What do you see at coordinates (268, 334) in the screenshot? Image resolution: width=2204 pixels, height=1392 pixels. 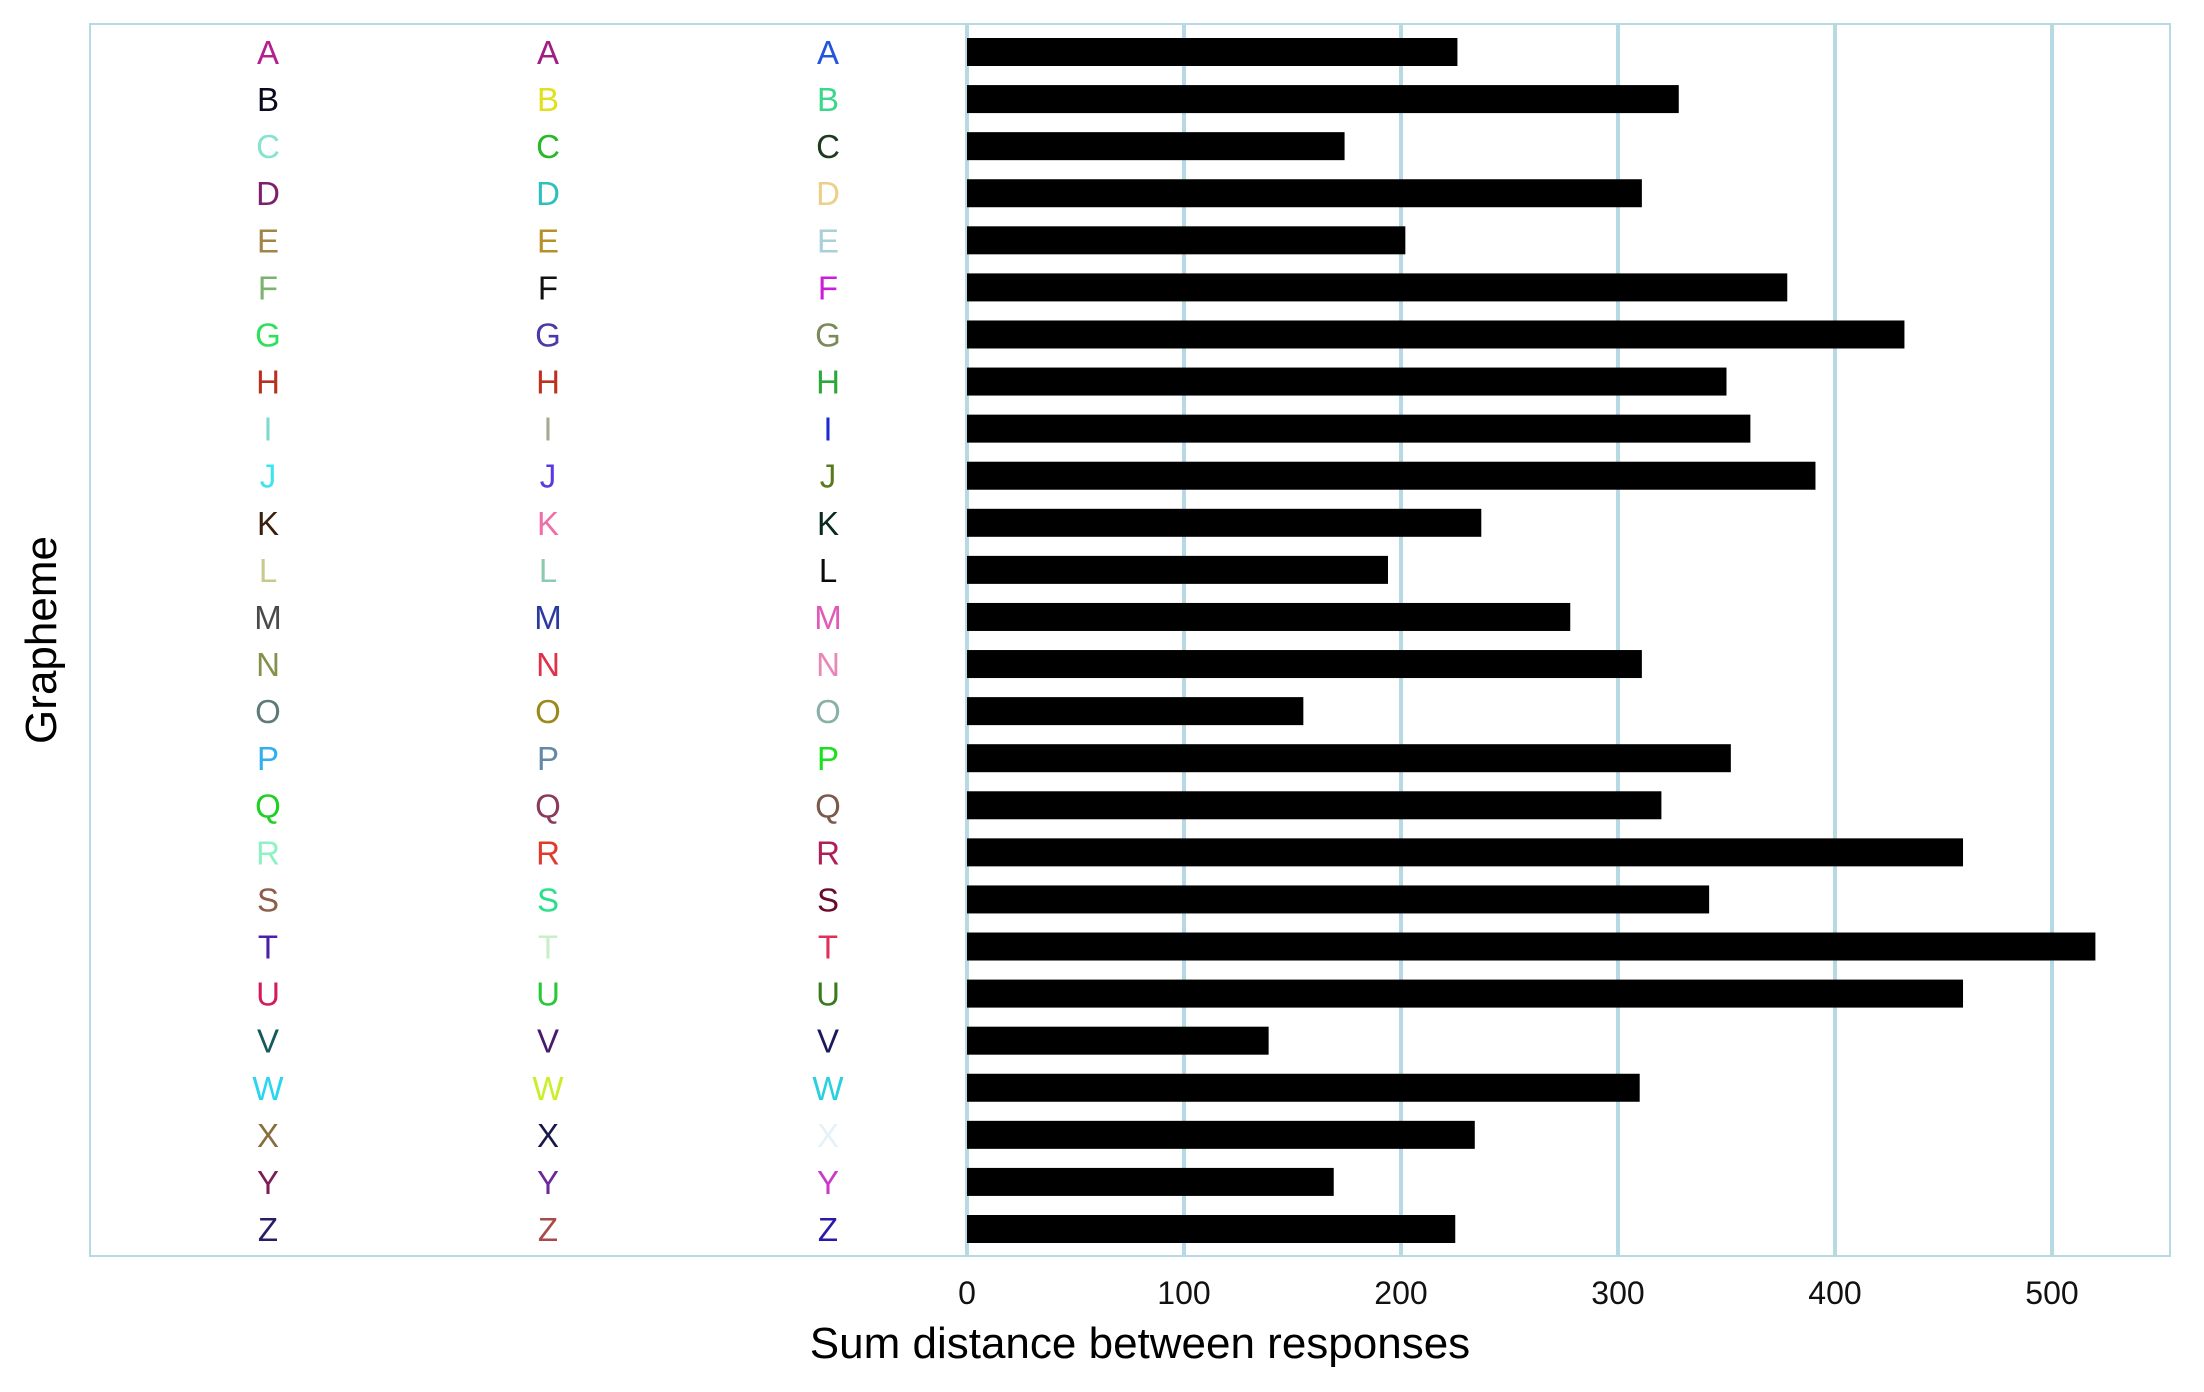 I see `grapheme-response-1-G: G` at bounding box center [268, 334].